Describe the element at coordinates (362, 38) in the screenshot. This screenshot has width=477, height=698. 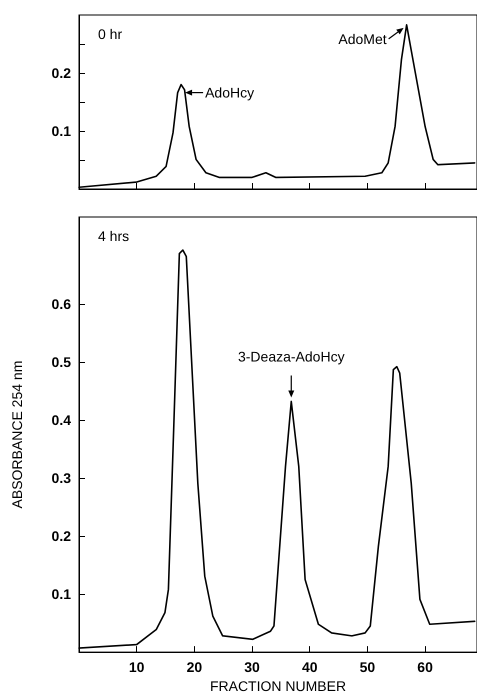
I see `annotation: AdoMet` at that location.